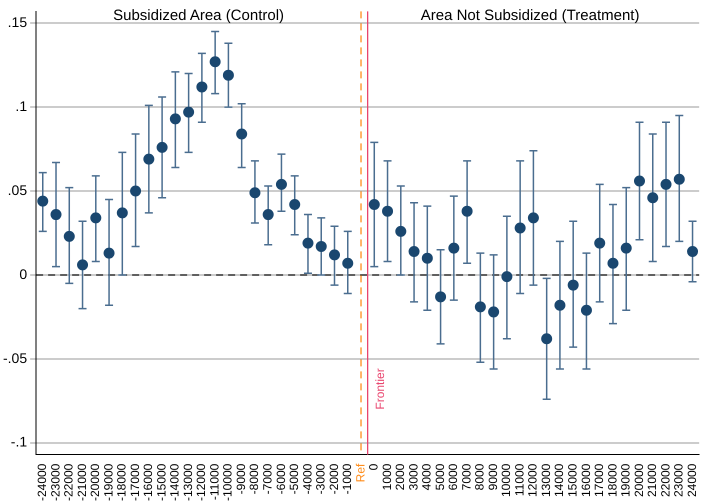 This screenshot has height=504, width=710. Describe the element at coordinates (23, 274) in the screenshot. I see `y-tick-label: 0` at that location.